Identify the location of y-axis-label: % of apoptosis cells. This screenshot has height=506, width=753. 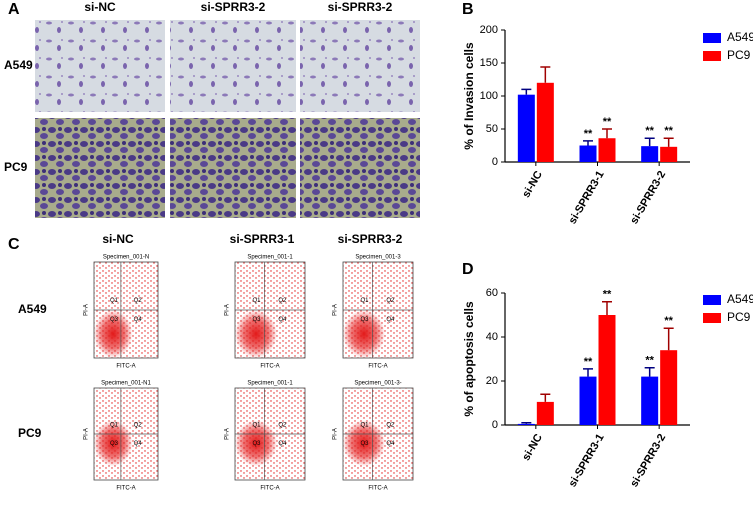
(469, 359).